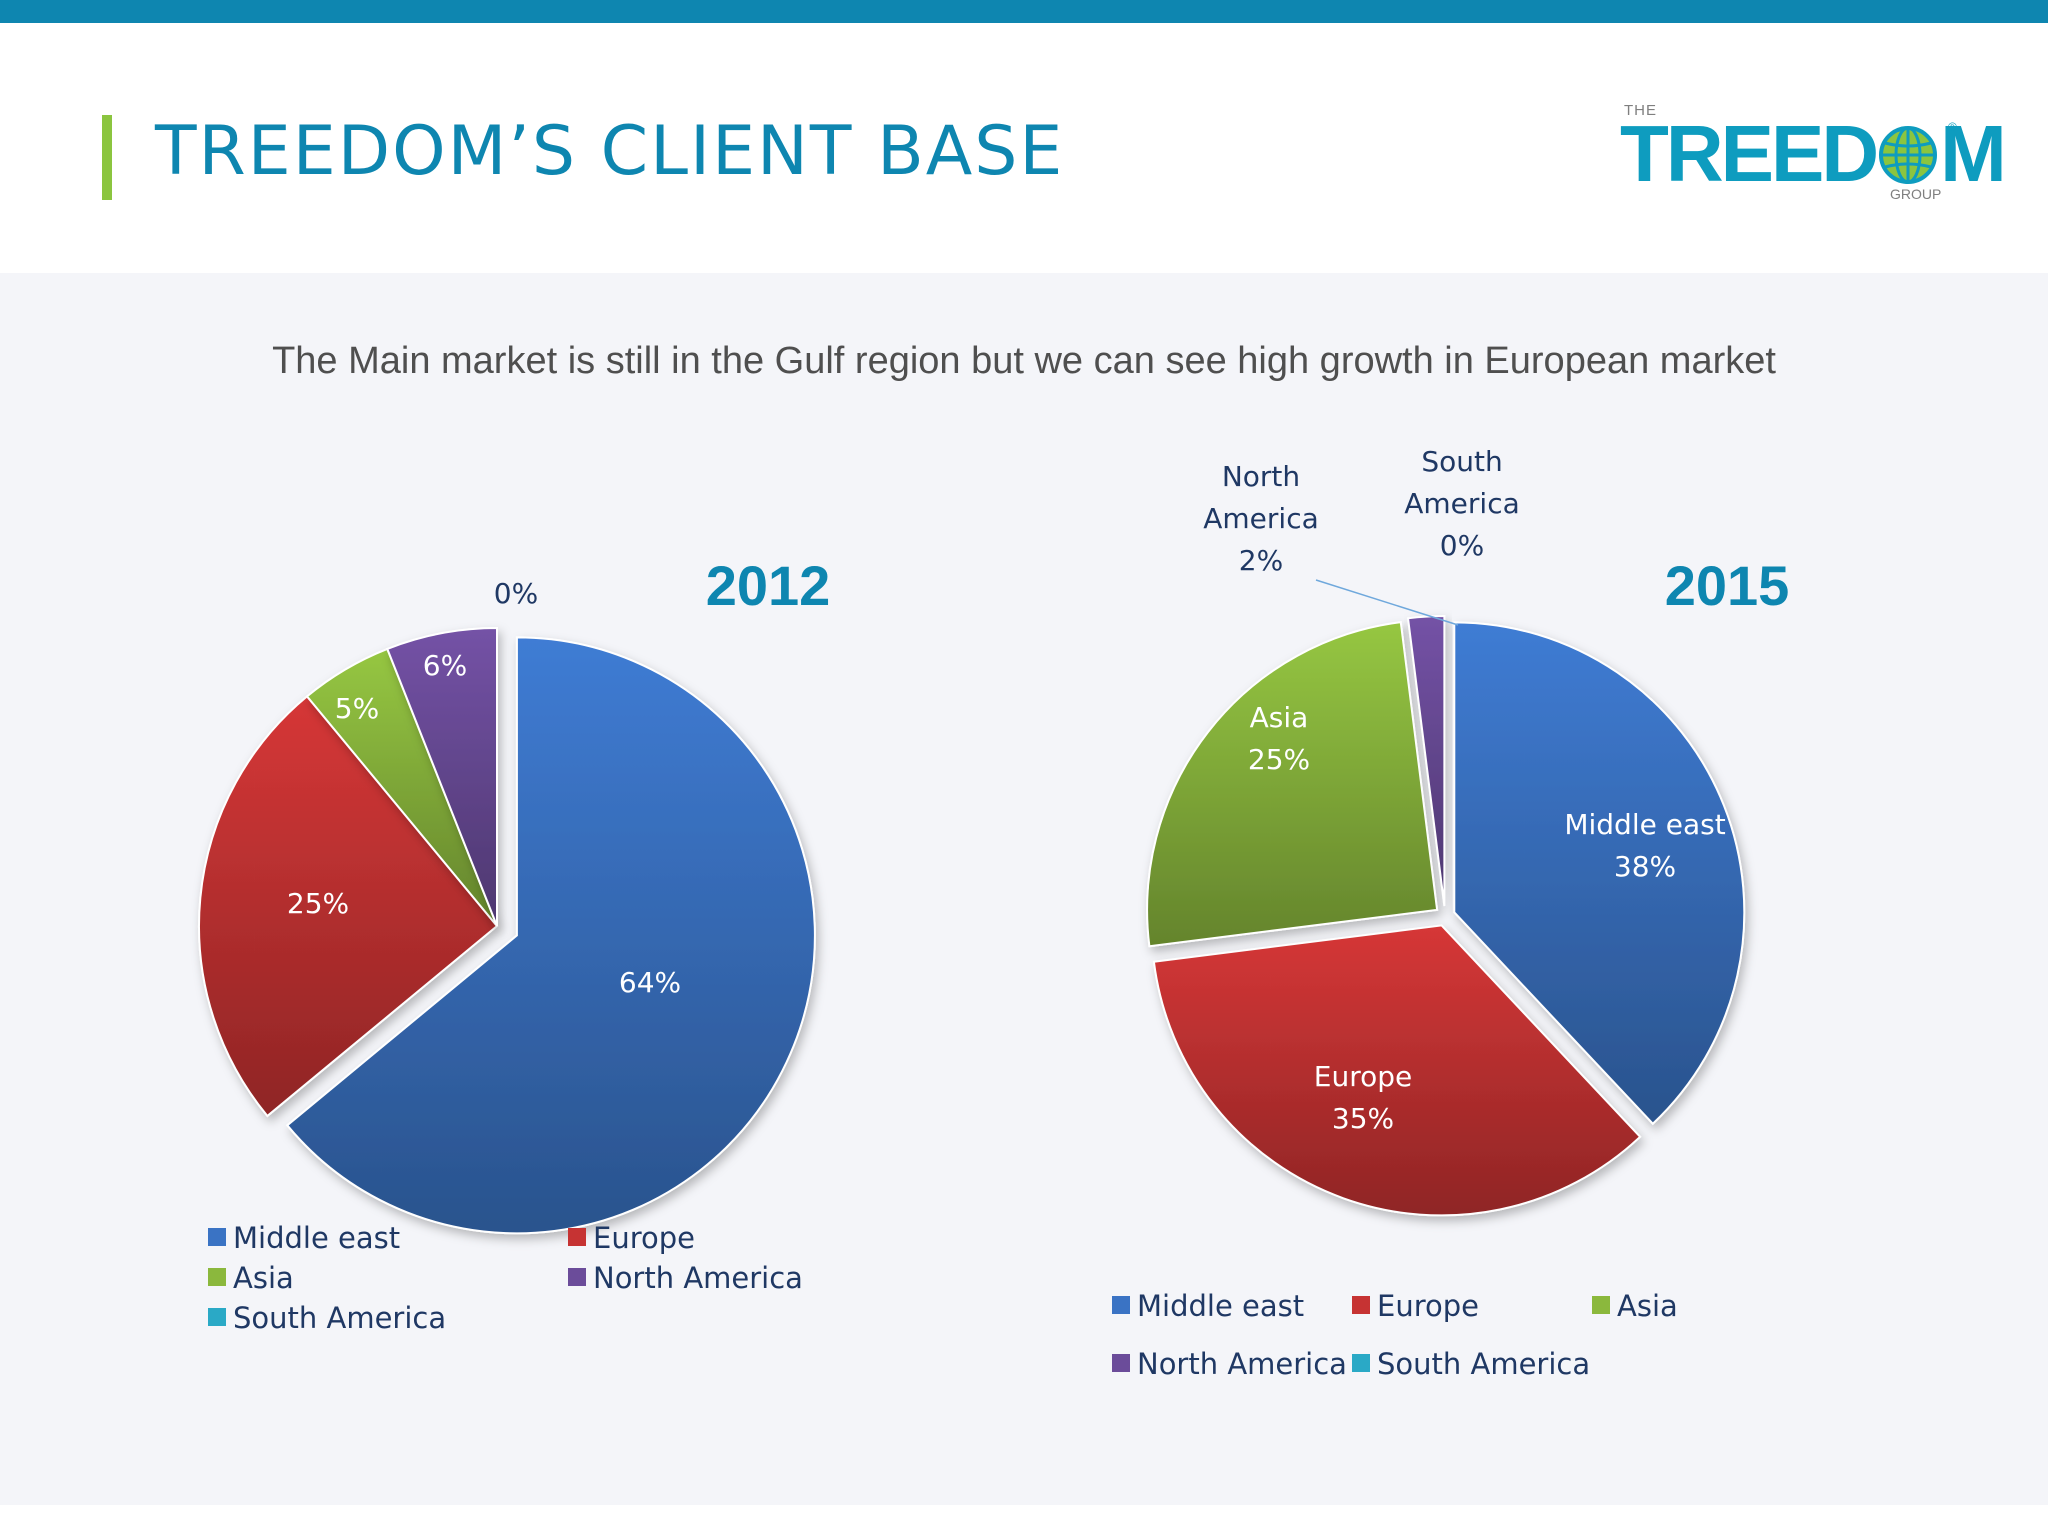 This screenshot has width=2048, height=1536. What do you see at coordinates (516, 593) in the screenshot?
I see `data-label-south-america: 0%` at bounding box center [516, 593].